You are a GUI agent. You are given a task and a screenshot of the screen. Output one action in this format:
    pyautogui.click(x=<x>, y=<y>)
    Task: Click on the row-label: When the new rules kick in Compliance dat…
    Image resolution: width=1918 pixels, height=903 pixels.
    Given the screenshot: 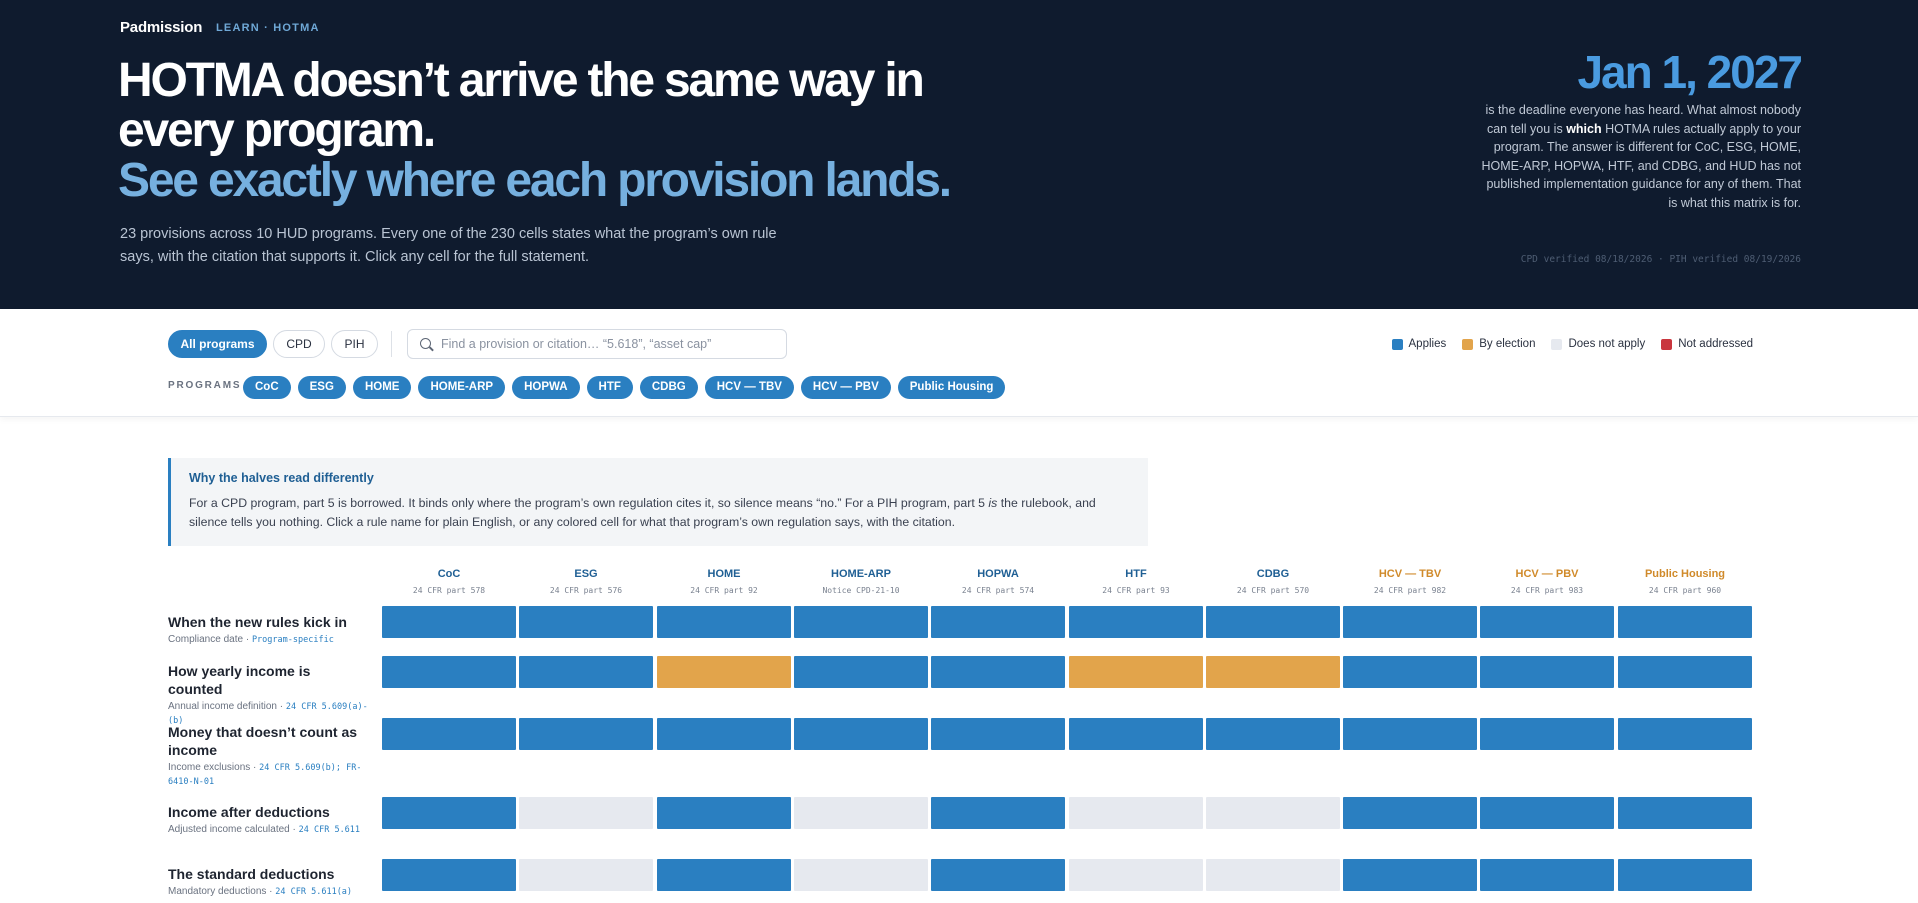 What is the action you would take?
    pyautogui.click(x=268, y=630)
    